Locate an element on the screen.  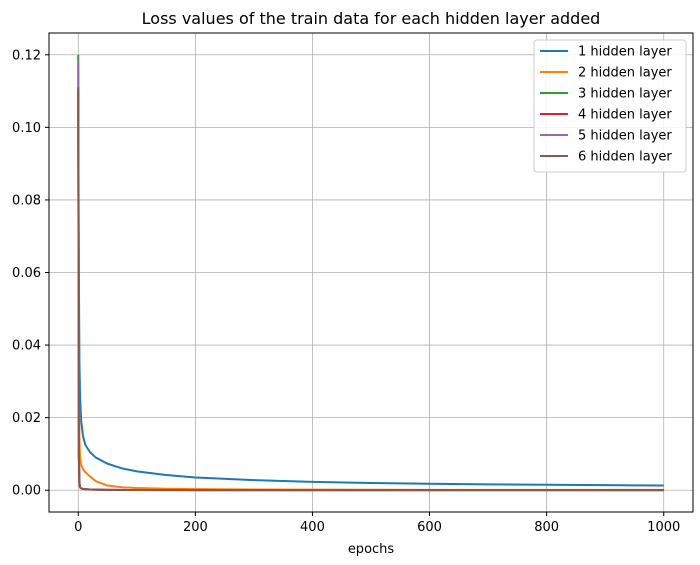
x-tick-label: 600 is located at coordinates (429, 527).